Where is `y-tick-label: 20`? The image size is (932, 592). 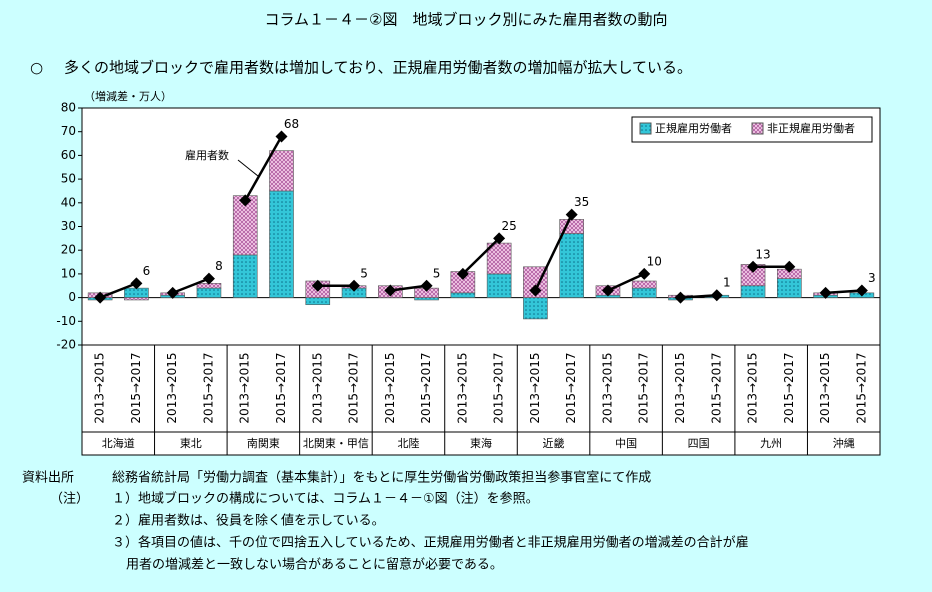 y-tick-label: 20 is located at coordinates (68, 250).